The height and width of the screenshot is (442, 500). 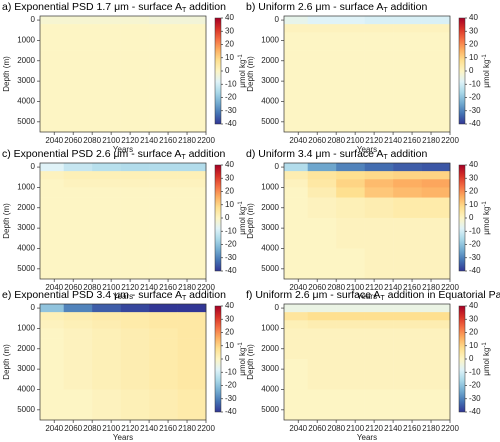 What do you see at coordinates (26, 368) in the screenshot?
I see `y-tick-label: 3000` at bounding box center [26, 368].